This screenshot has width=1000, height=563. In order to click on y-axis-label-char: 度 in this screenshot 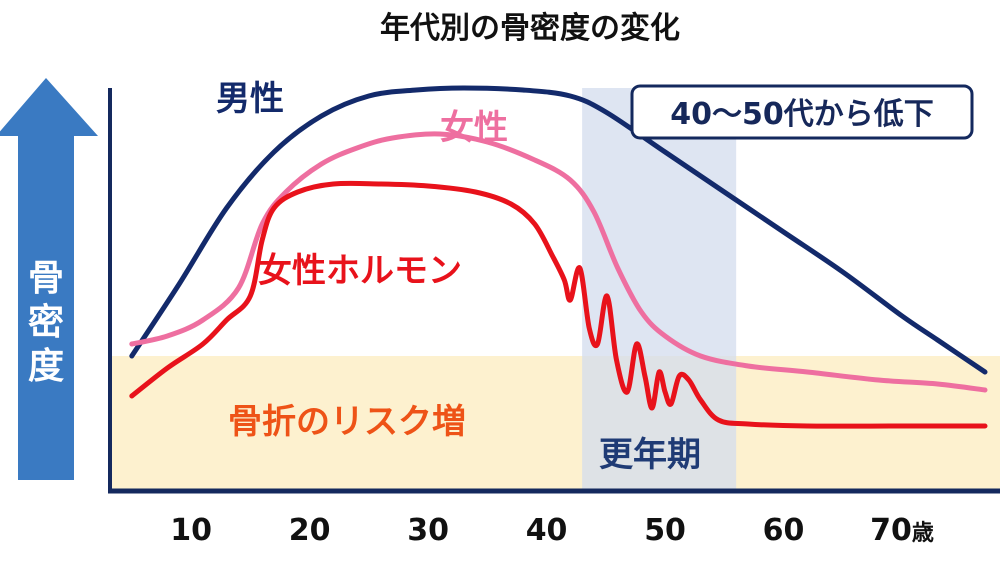, I will do `click(46, 366)`.